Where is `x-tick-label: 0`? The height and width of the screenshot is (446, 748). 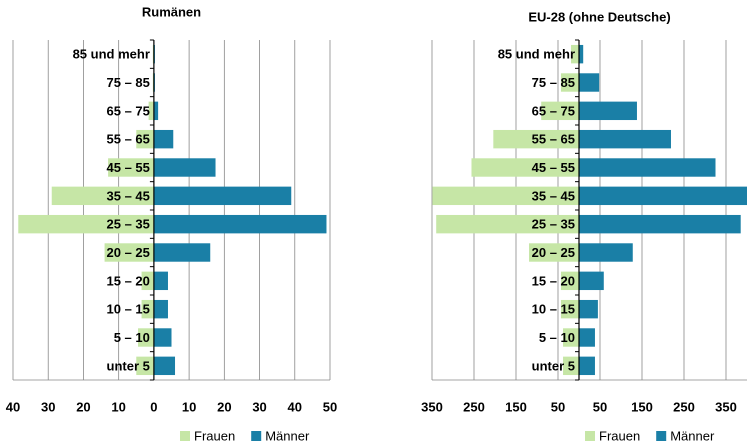
x-tick-label: 0 is located at coordinates (153, 406).